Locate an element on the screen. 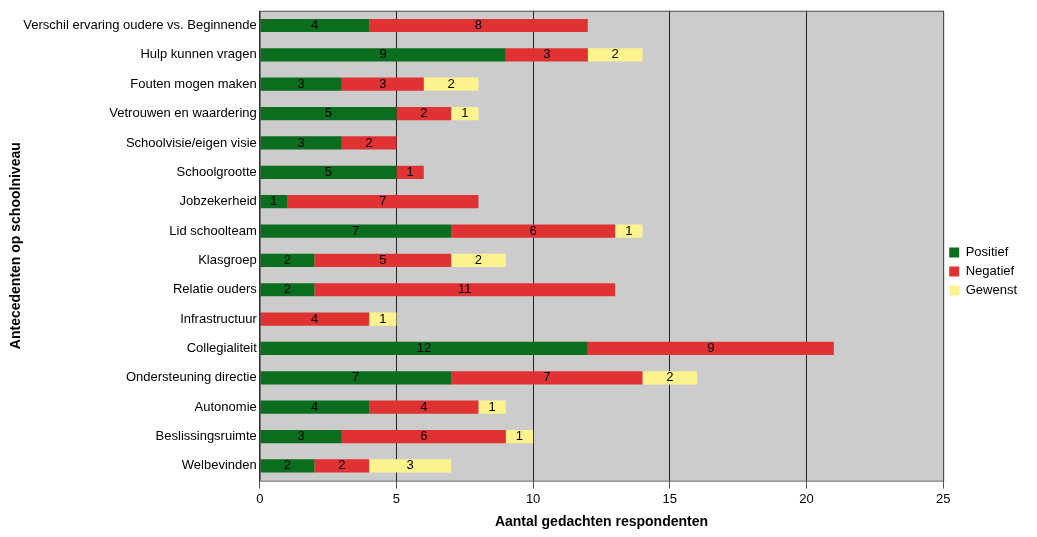  y-tick-label: Ondersteuning directie is located at coordinates (191, 377).